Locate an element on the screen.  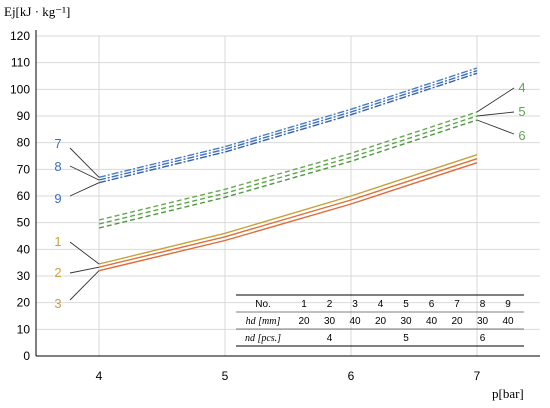
legend-number: 1 is located at coordinates (304, 304).